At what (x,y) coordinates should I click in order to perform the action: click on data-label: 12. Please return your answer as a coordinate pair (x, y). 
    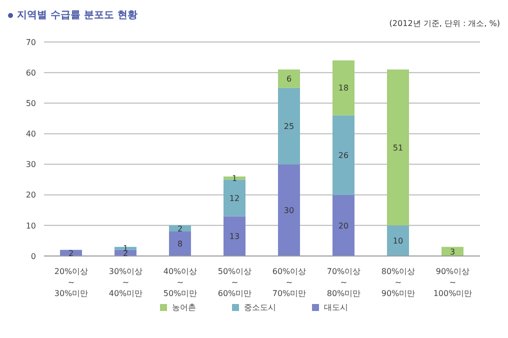
    Looking at the image, I should click on (234, 198).